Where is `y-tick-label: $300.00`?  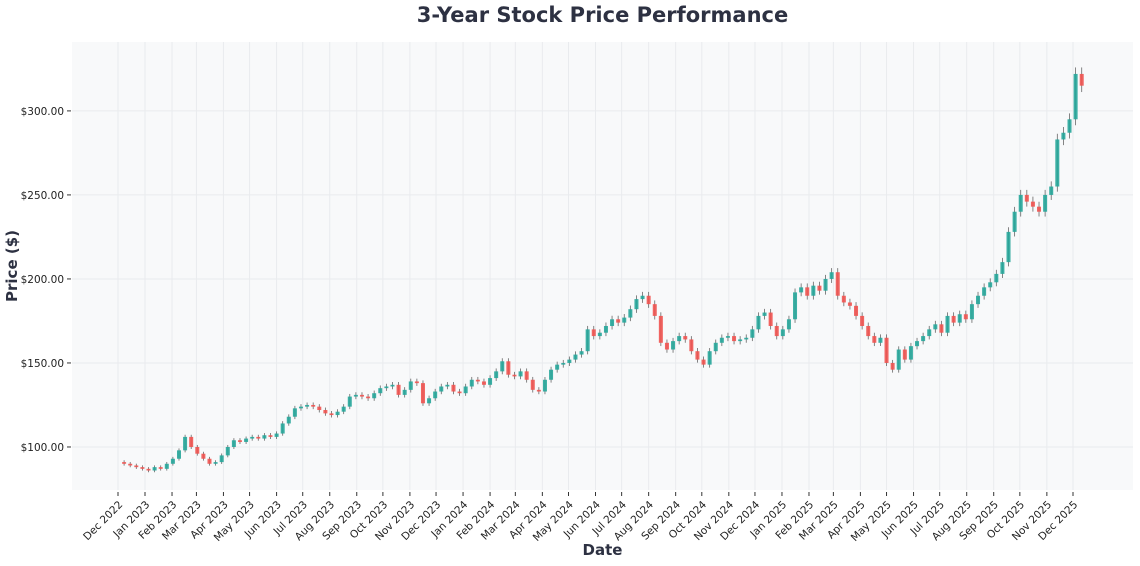 y-tick-label: $300.00 is located at coordinates (42, 112).